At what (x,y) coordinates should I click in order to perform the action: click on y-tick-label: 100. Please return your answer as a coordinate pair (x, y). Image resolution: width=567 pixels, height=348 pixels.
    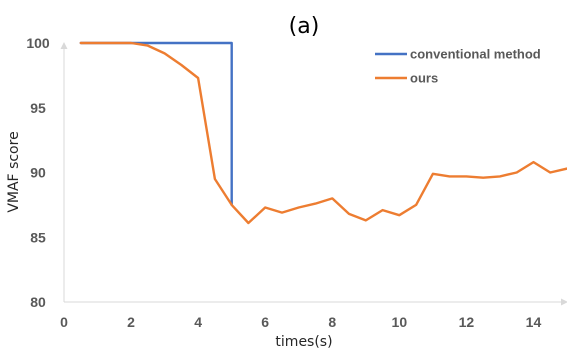
    Looking at the image, I should click on (38, 43).